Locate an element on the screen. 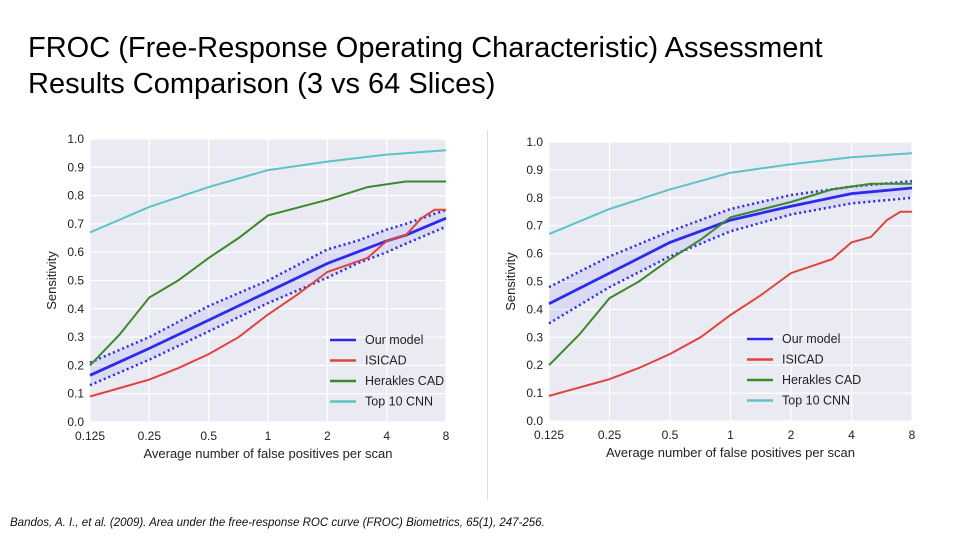 The image size is (959, 539). divider is located at coordinates (487, 315).